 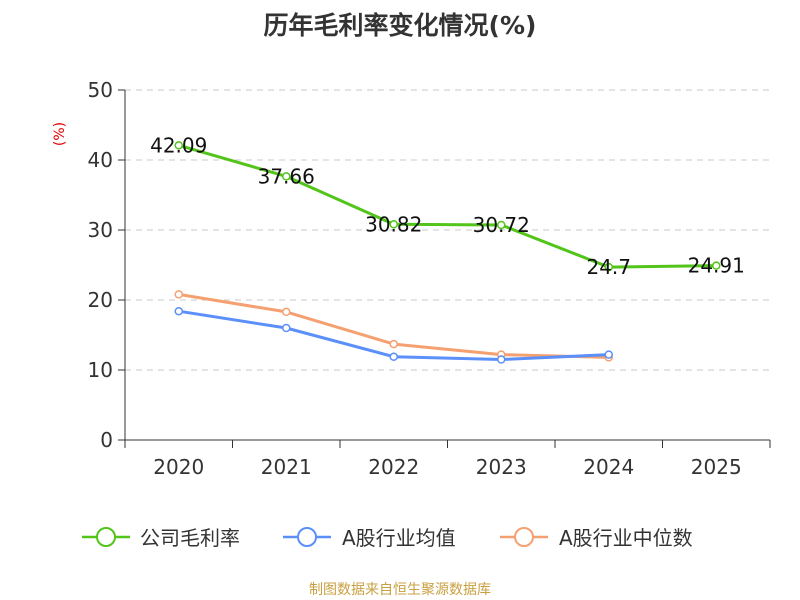 I want to click on data-label: 24.91, so click(x=716, y=266).